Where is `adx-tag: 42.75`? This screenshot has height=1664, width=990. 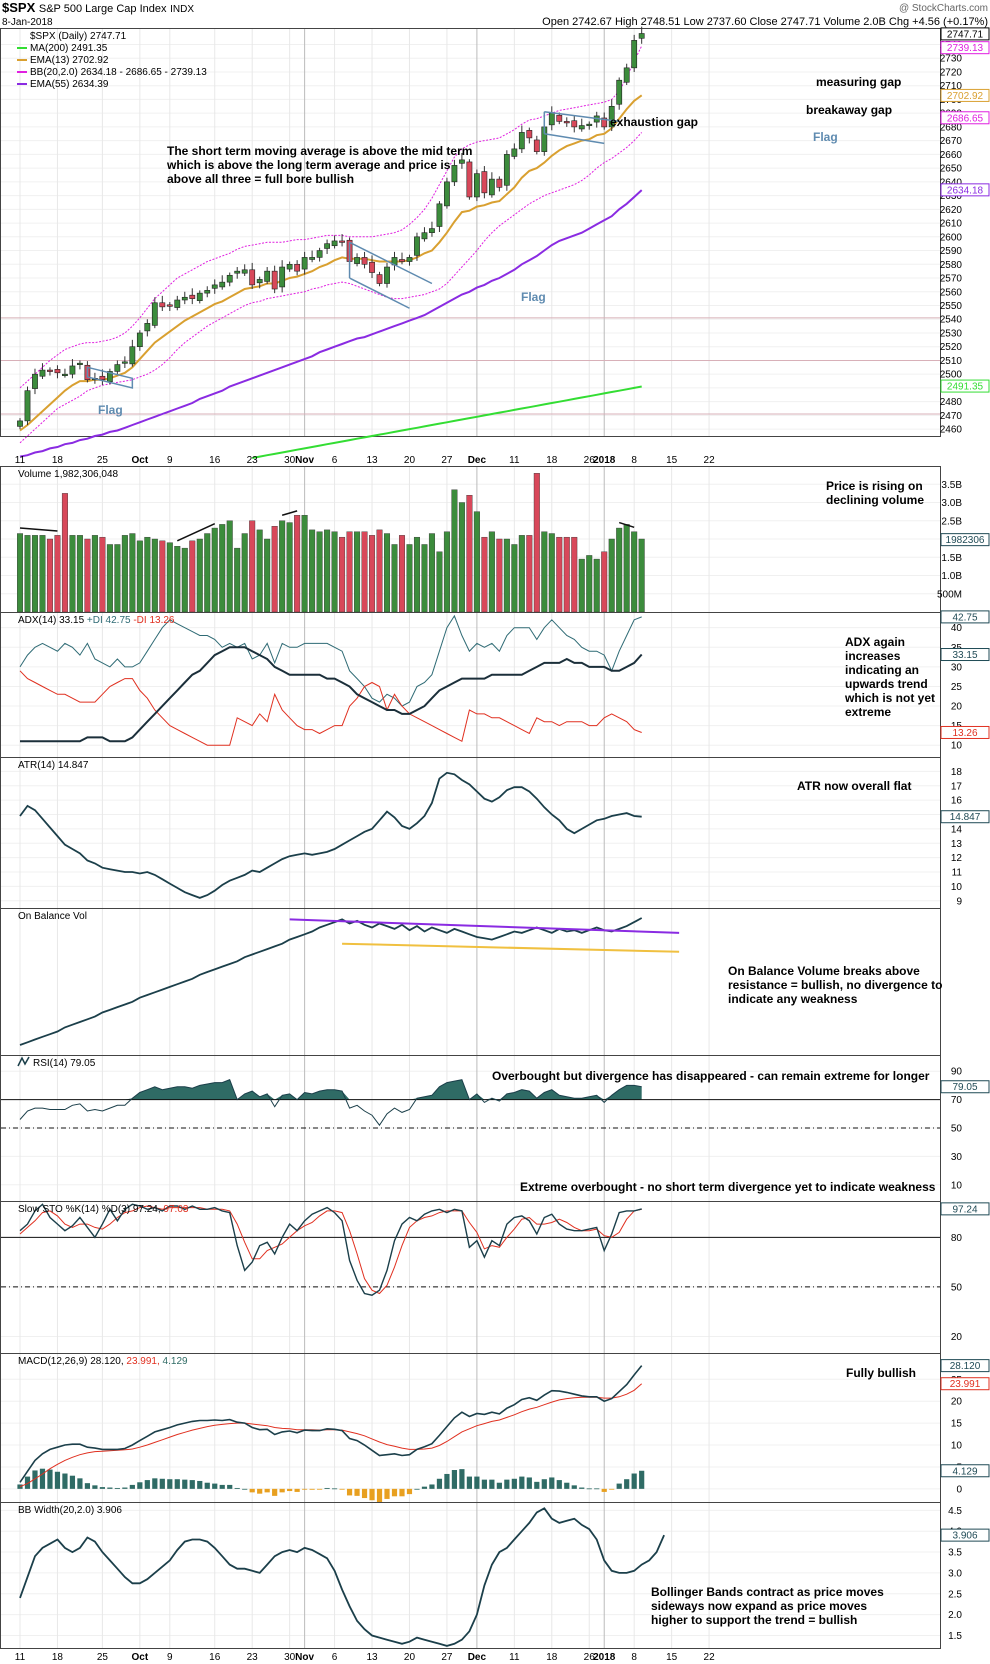 adx-tag: 42.75 is located at coordinates (964, 617).